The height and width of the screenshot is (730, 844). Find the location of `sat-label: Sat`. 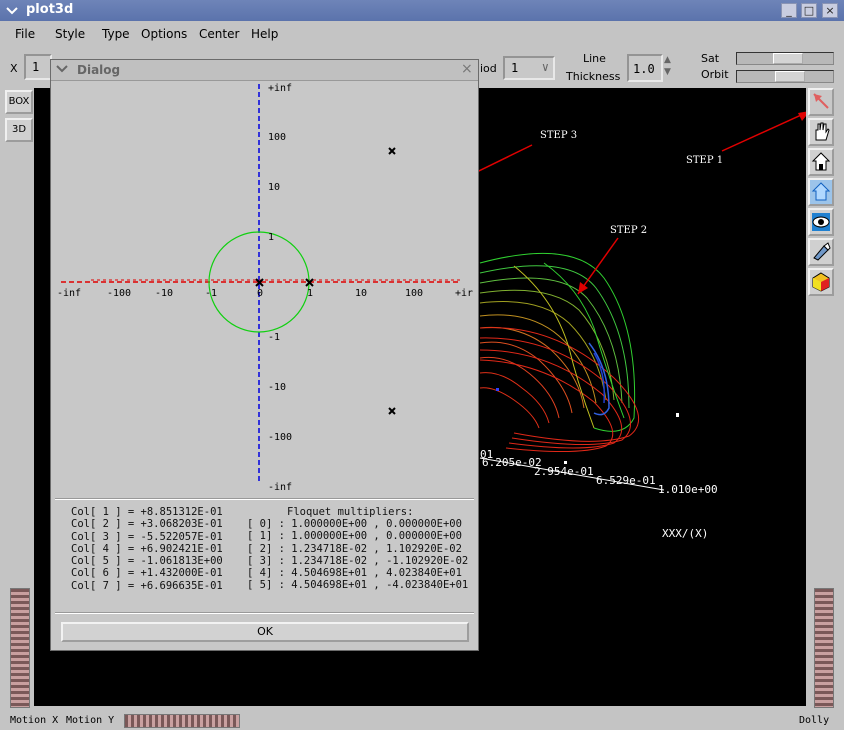

sat-label: Sat is located at coordinates (710, 58).